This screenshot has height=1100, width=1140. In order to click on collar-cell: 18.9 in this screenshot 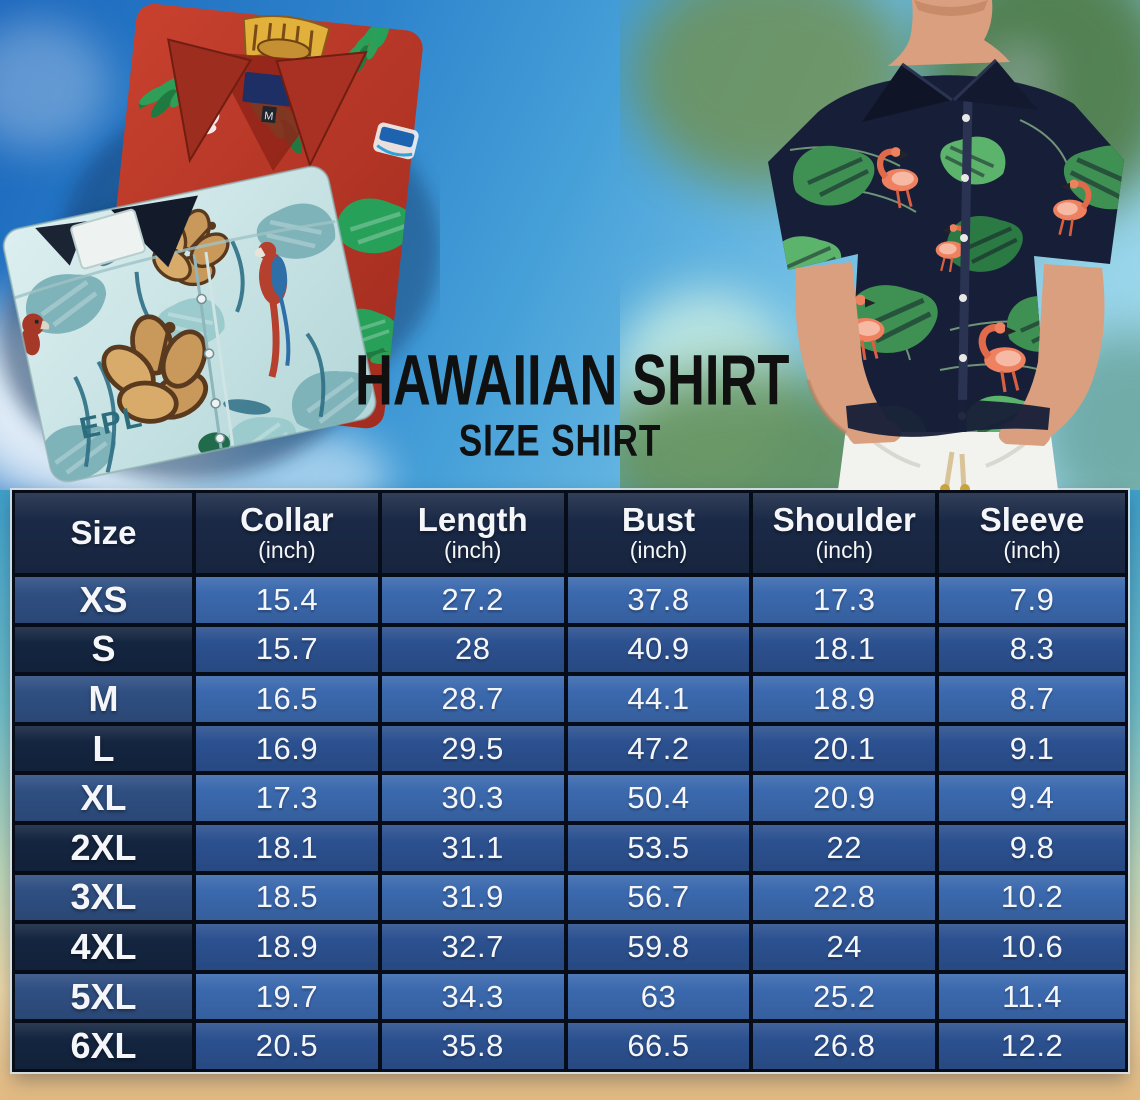, I will do `click(289, 945)`.